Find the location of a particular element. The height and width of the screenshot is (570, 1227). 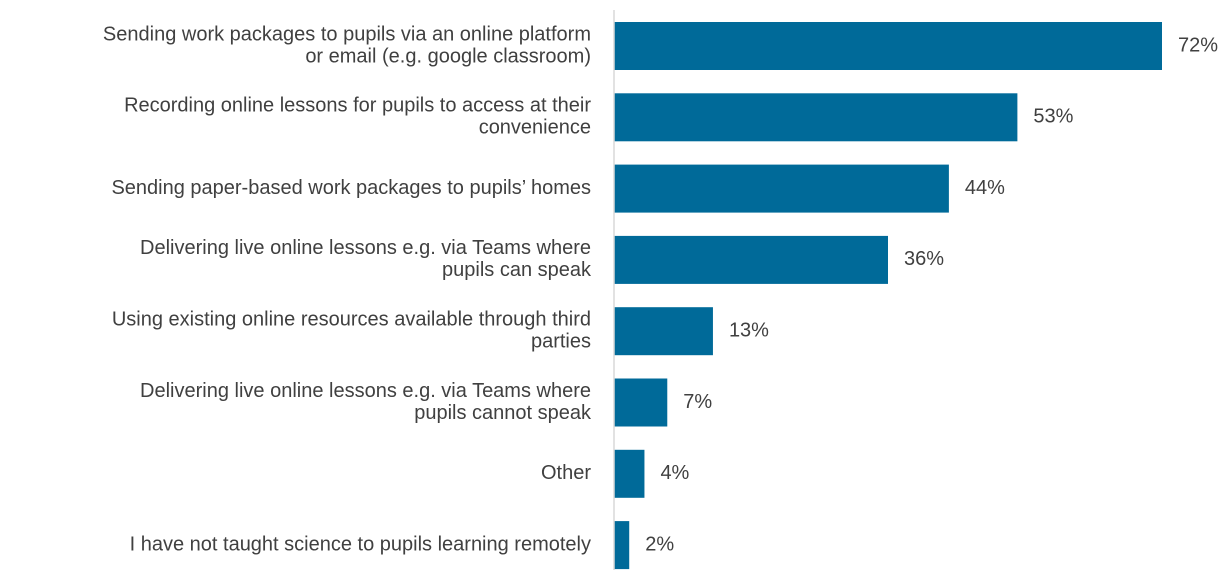

category-label-5-line-1: pupils cannot speak is located at coordinates (503, 413).